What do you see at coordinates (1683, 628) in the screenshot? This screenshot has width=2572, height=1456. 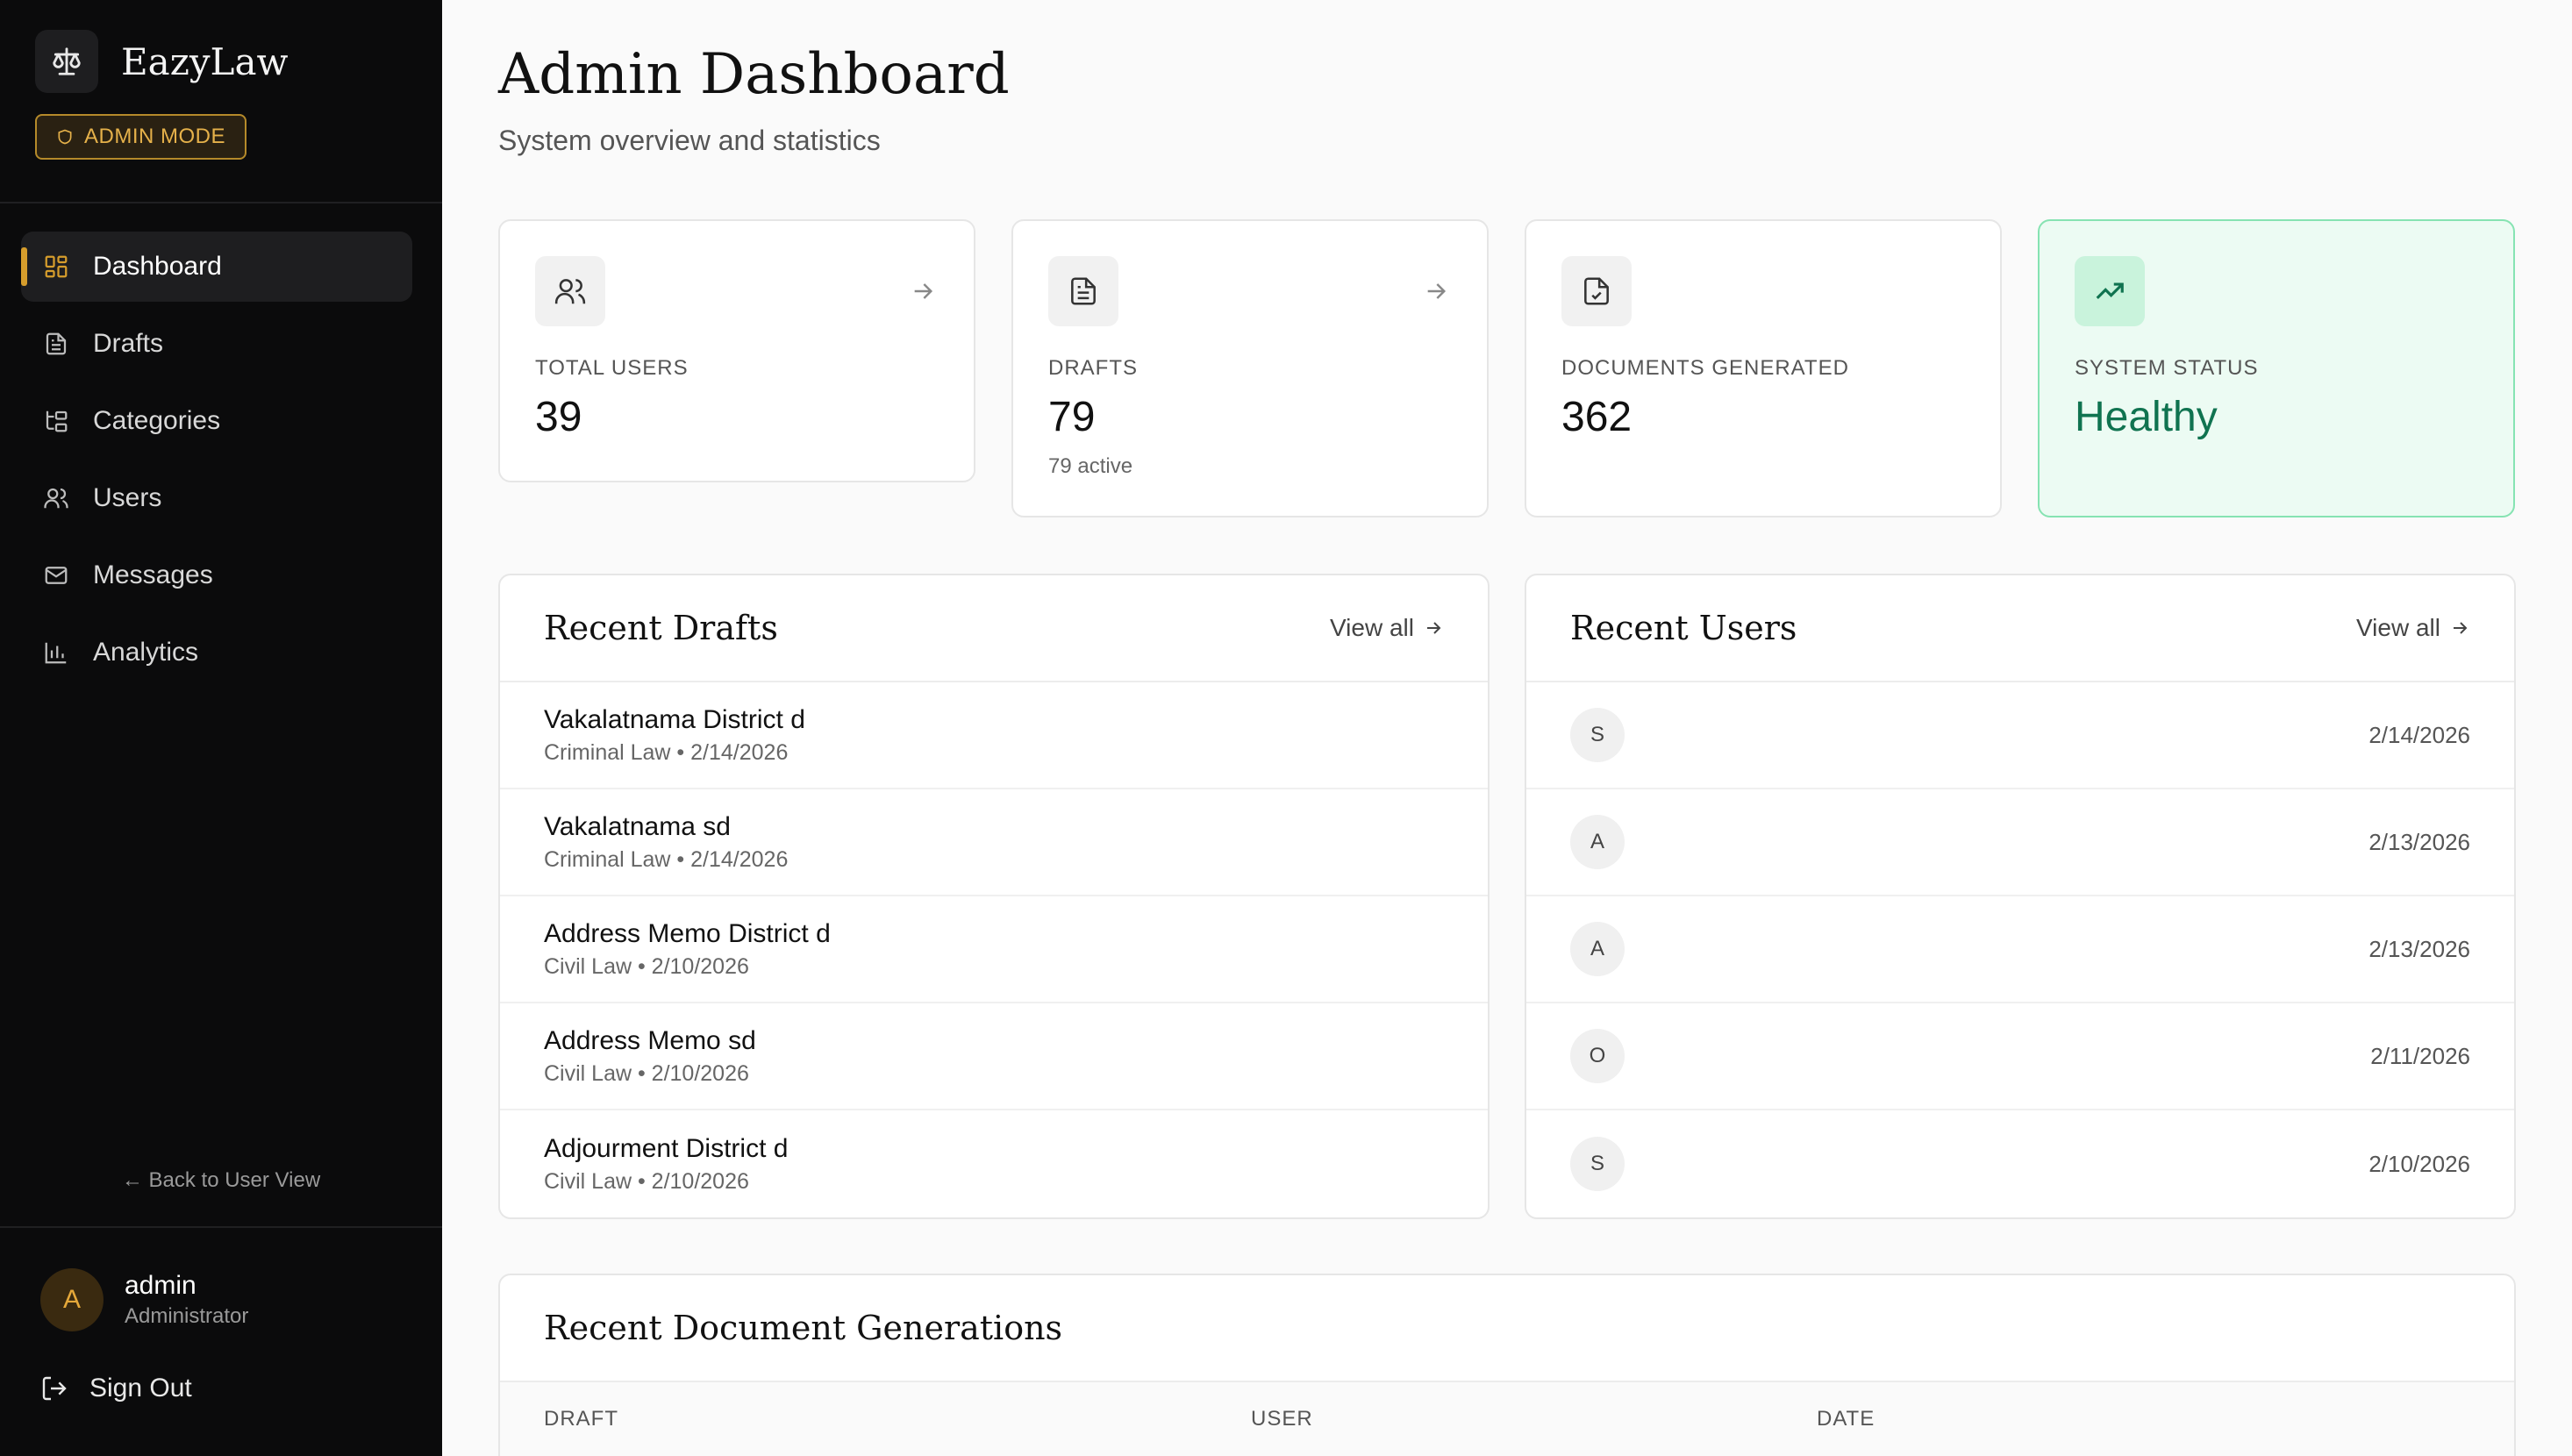 I see `panel-title: Recent Users` at bounding box center [1683, 628].